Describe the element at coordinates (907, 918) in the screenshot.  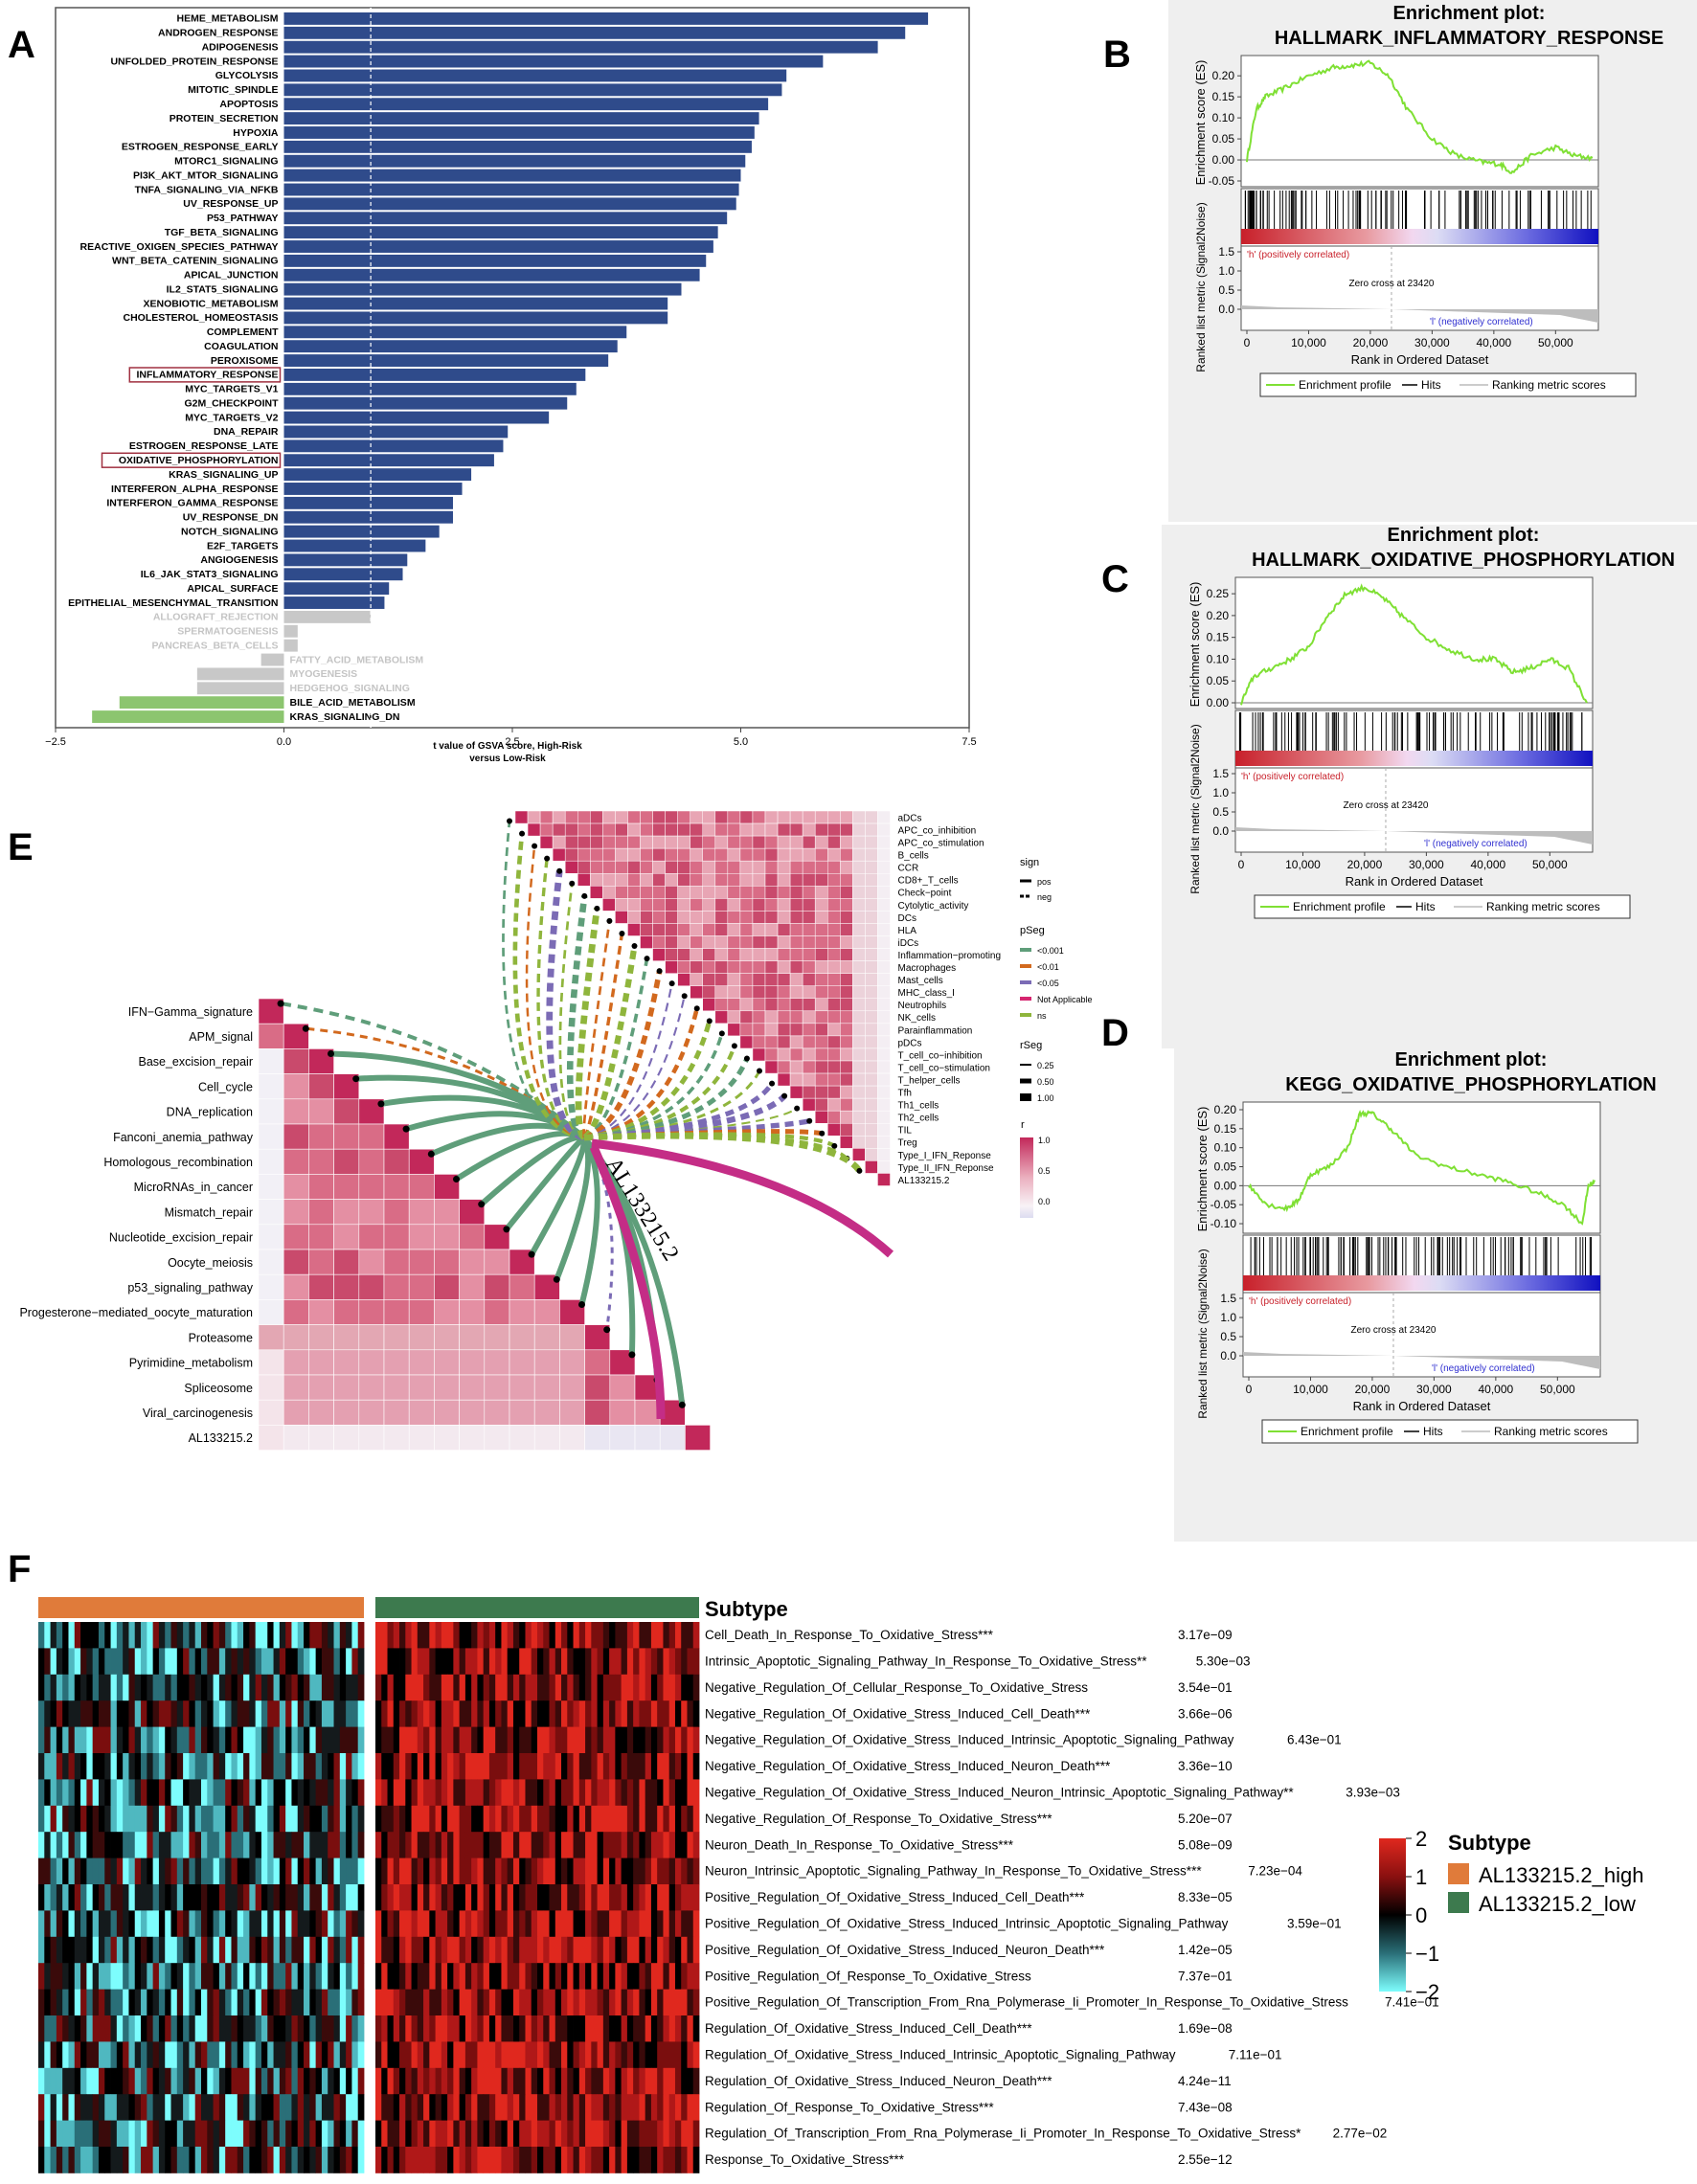
I see `right-row-label: DCs` at that location.